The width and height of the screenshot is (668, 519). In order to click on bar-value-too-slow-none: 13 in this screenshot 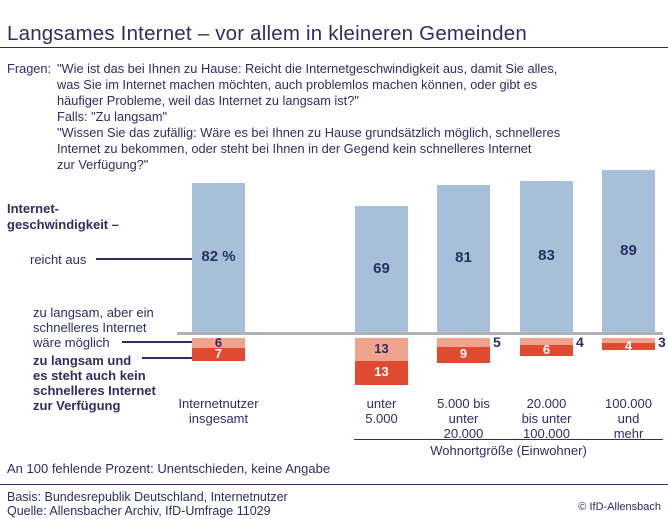, I will do `click(381, 372)`.